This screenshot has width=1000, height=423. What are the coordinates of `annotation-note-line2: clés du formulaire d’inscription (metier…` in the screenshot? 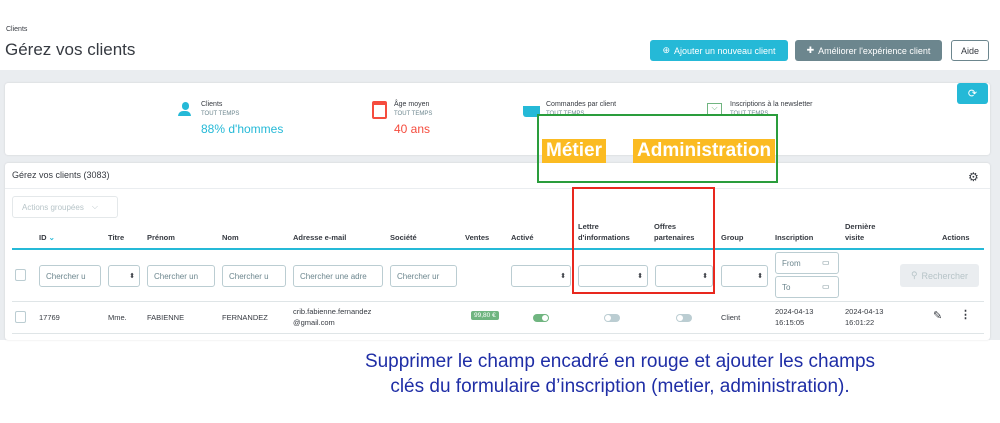 It's located at (620, 386).